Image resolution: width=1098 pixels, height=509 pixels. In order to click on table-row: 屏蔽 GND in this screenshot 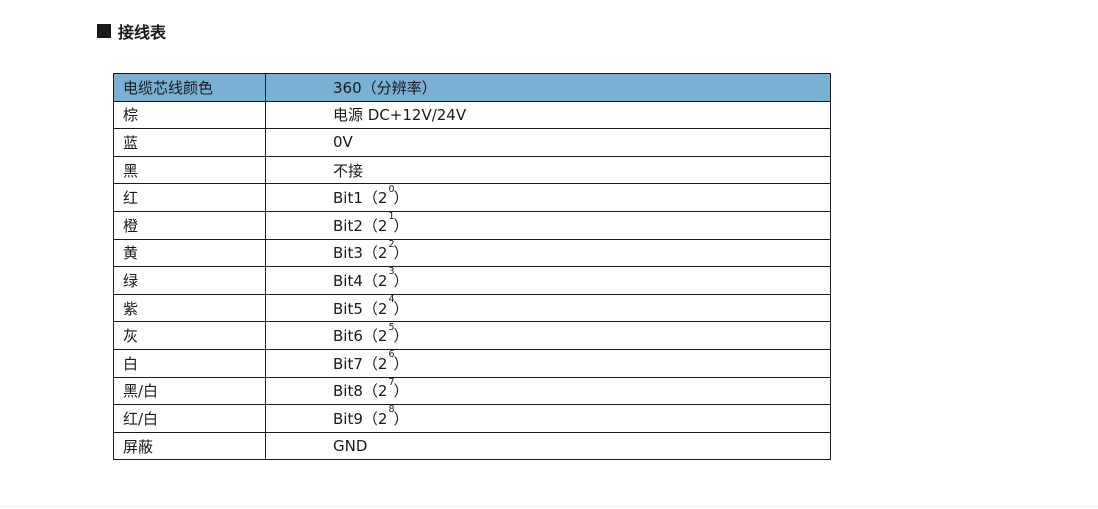, I will do `click(472, 446)`.